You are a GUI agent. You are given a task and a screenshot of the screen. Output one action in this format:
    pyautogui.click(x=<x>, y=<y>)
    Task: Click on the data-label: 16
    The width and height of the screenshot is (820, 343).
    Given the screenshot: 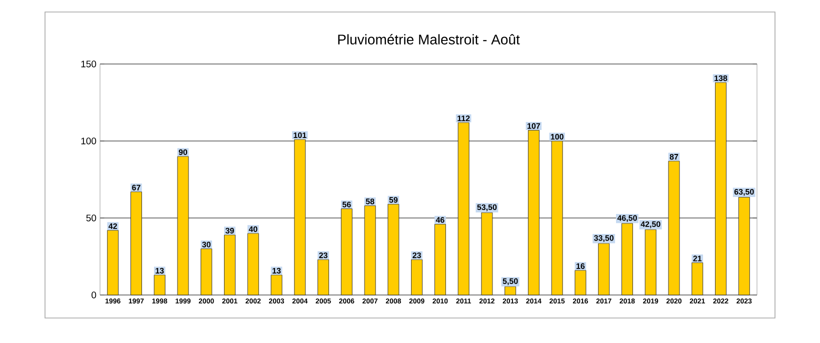 What is the action you would take?
    pyautogui.click(x=580, y=266)
    